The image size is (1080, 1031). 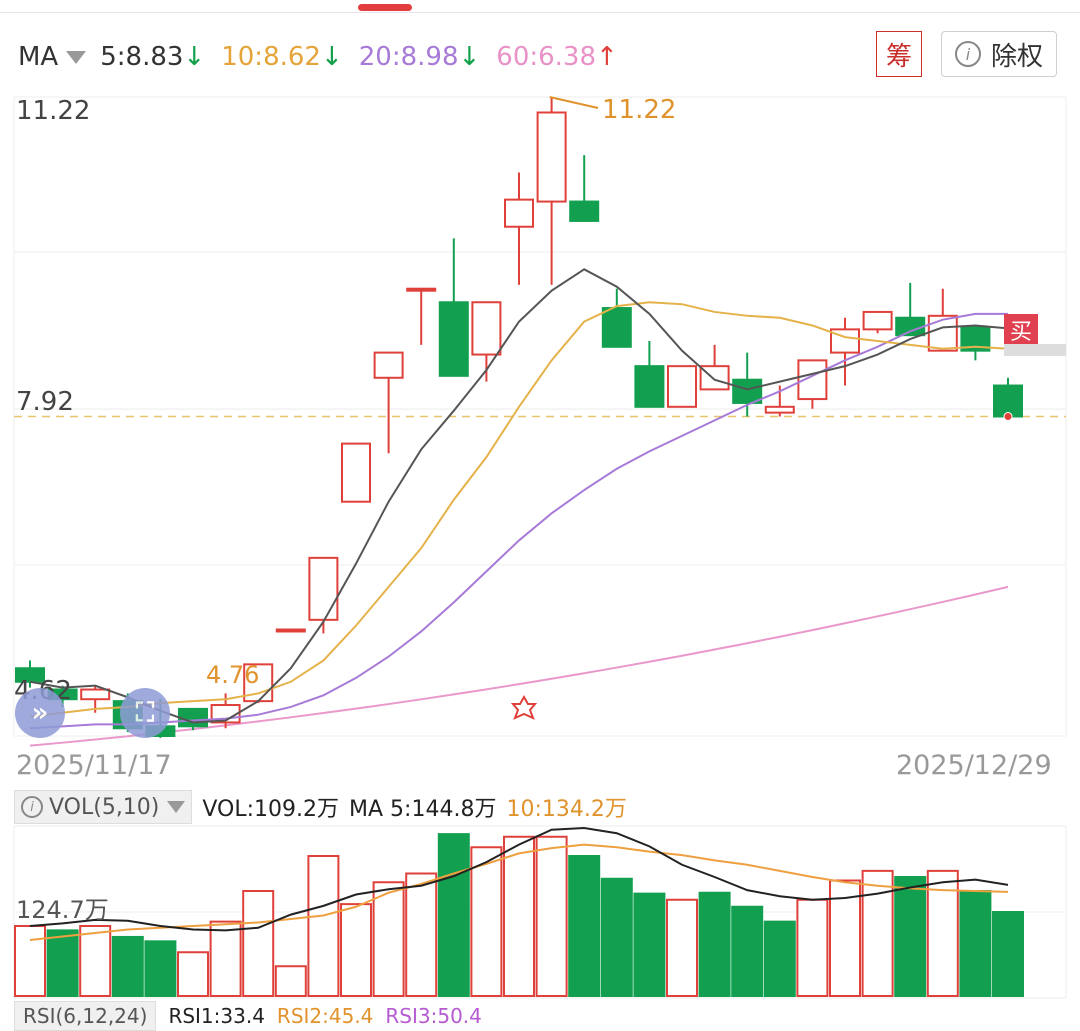 What do you see at coordinates (899, 54) in the screenshot?
I see `chip-distribution-button: 筹` at bounding box center [899, 54].